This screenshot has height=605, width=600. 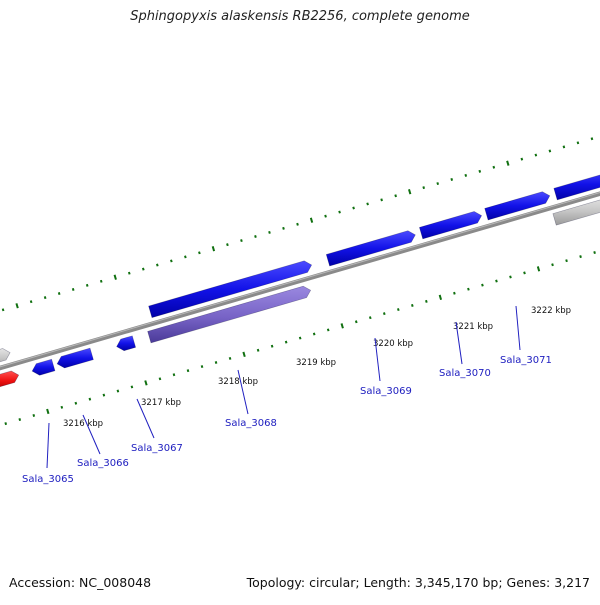 I want to click on gene-label: Sala_3070, so click(x=465, y=373).